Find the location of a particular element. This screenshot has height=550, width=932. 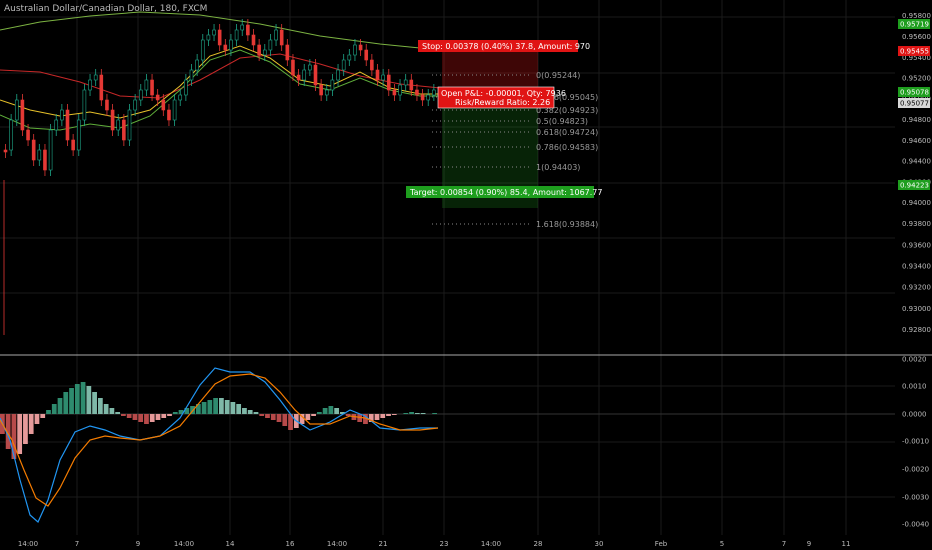

stop-label-box is located at coordinates (498, 46).